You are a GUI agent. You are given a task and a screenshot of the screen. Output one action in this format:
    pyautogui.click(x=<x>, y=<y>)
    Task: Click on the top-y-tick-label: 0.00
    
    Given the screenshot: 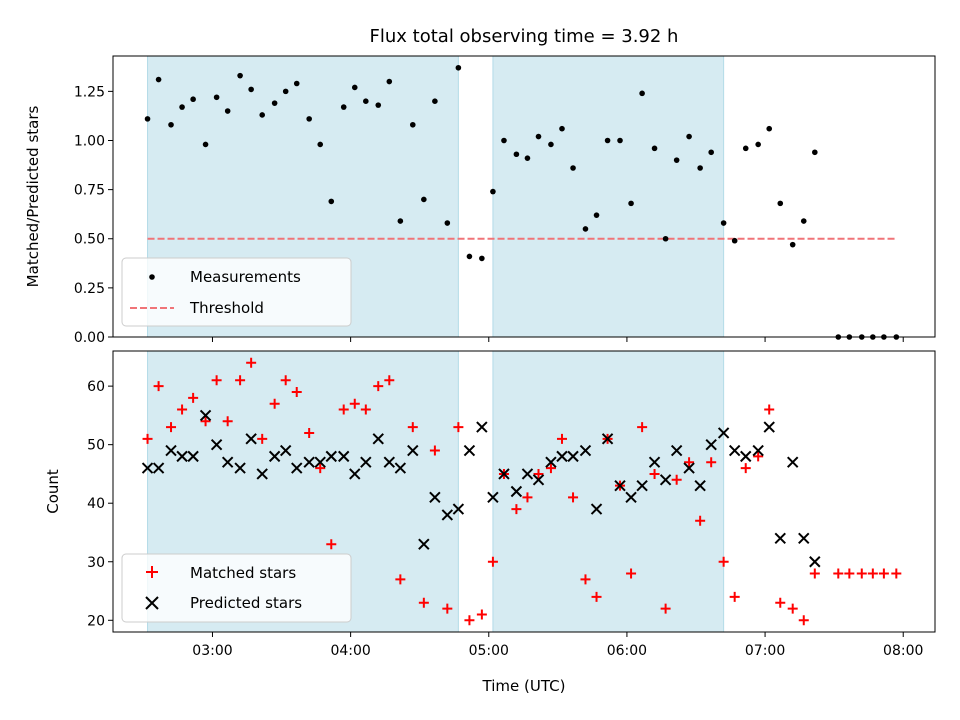 What is the action you would take?
    pyautogui.click(x=89, y=338)
    